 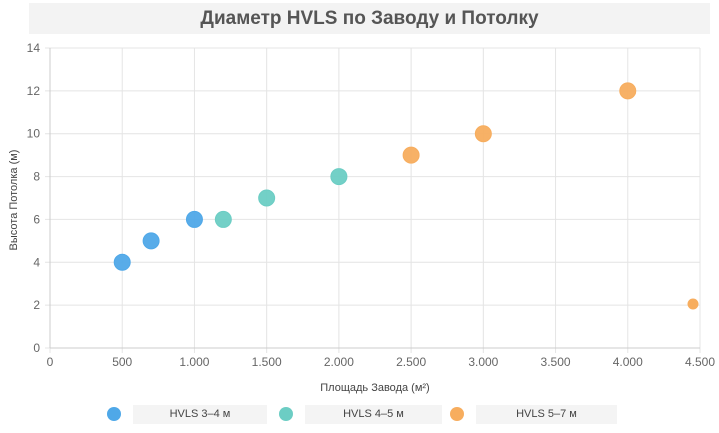 I want to click on y-axis-label: Высота Потолка (м), so click(x=14, y=200).